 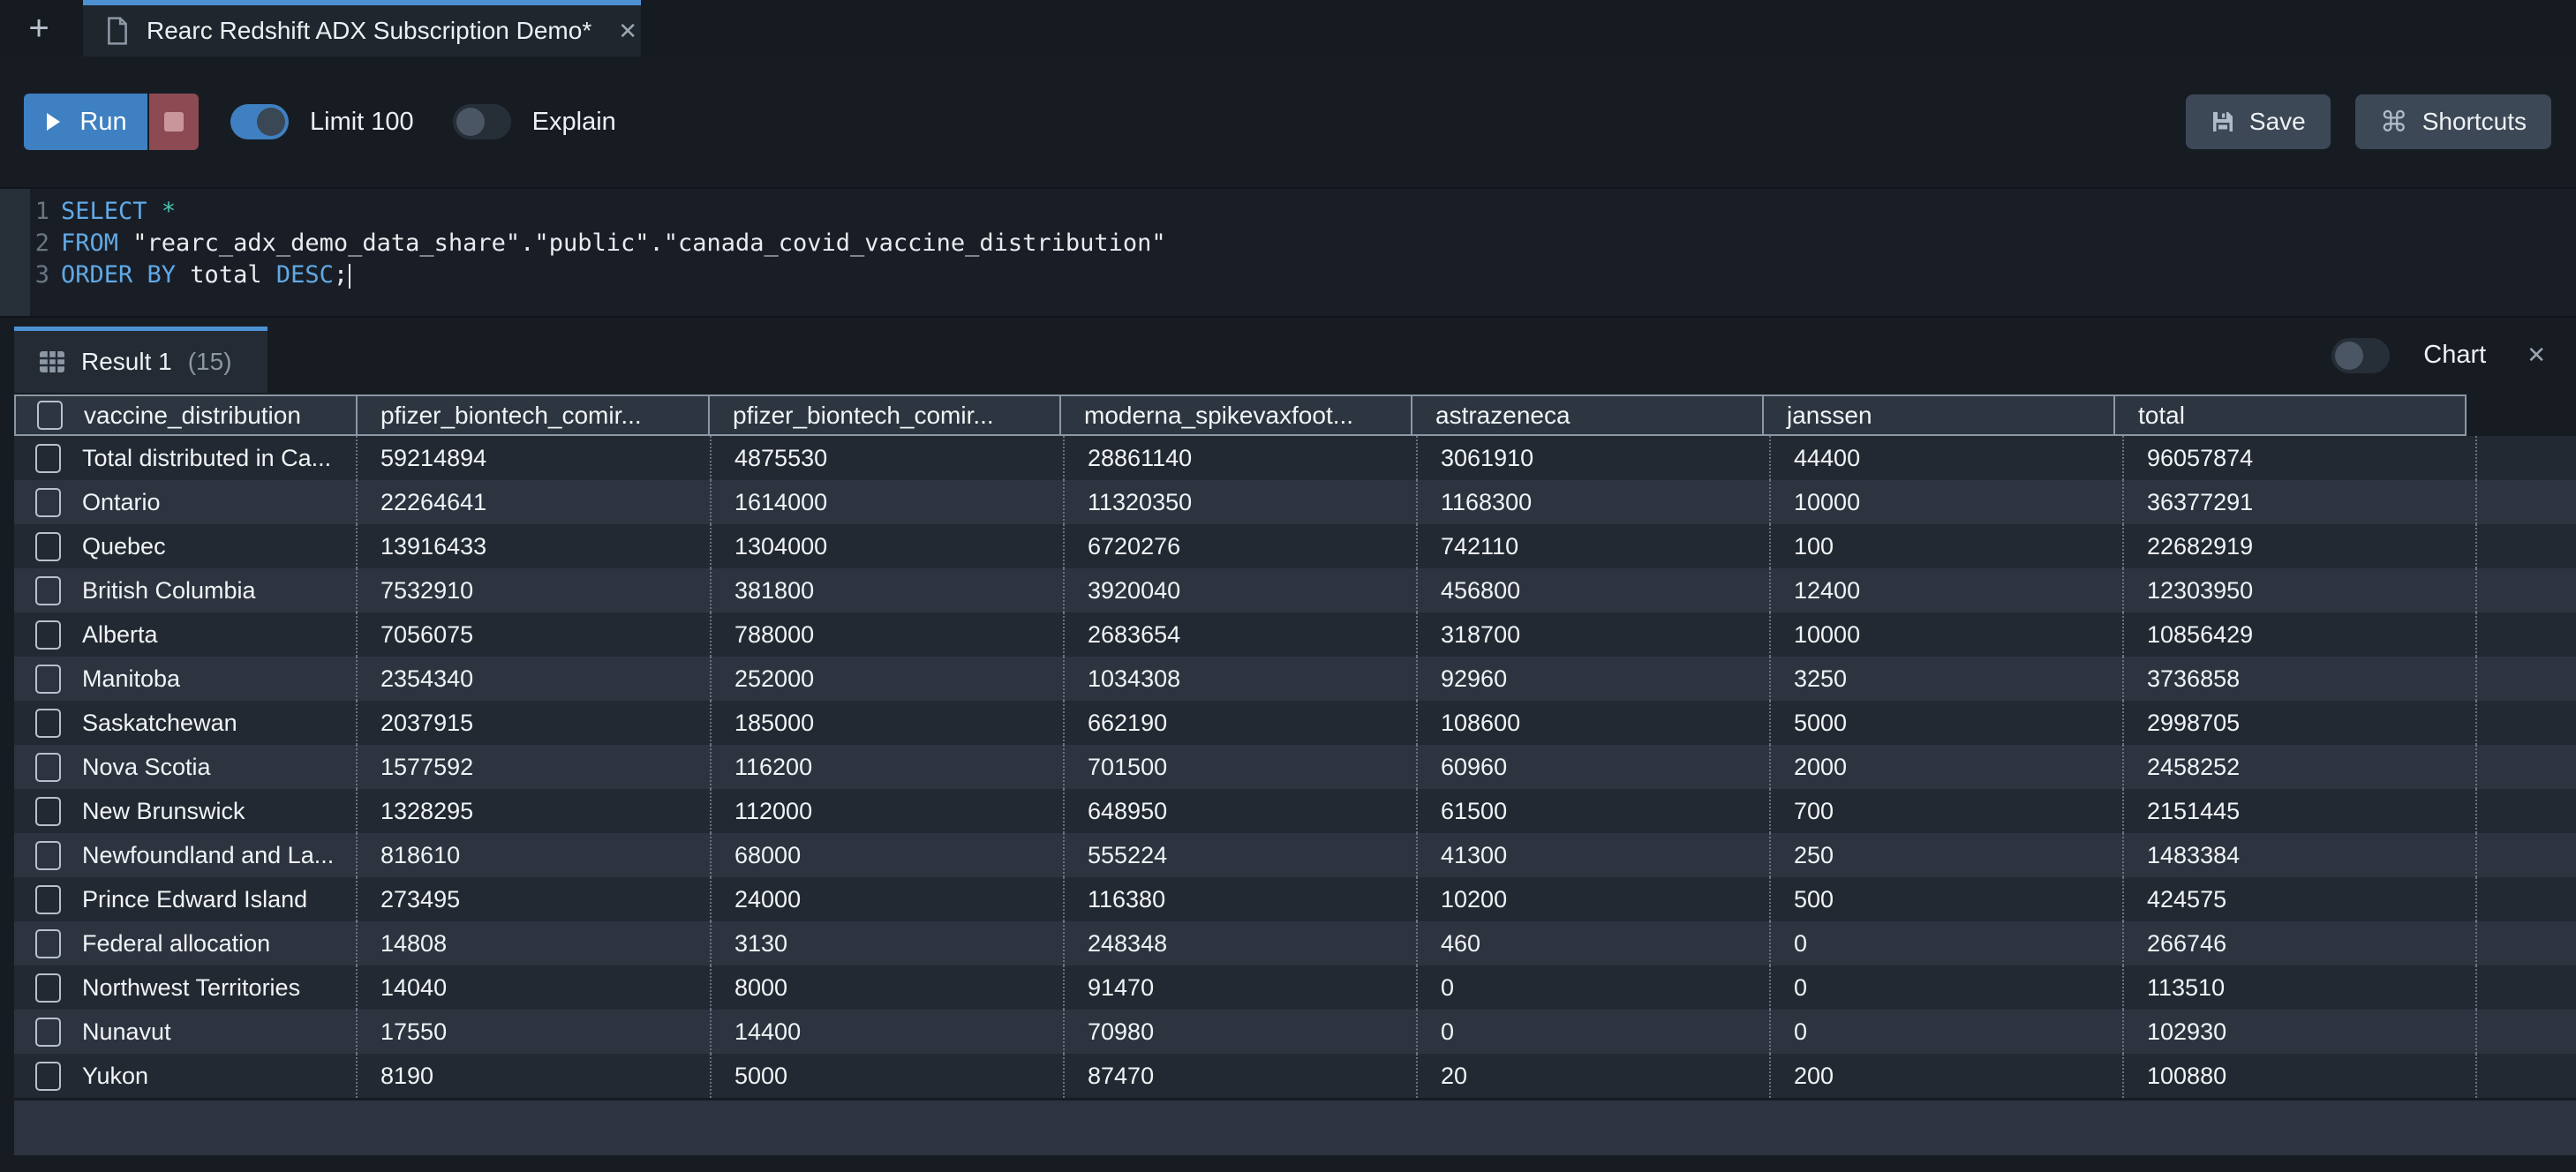 I want to click on table-row-yukon: Yukon 8190 5000 87470 20 200 100880, so click(x=1295, y=1076).